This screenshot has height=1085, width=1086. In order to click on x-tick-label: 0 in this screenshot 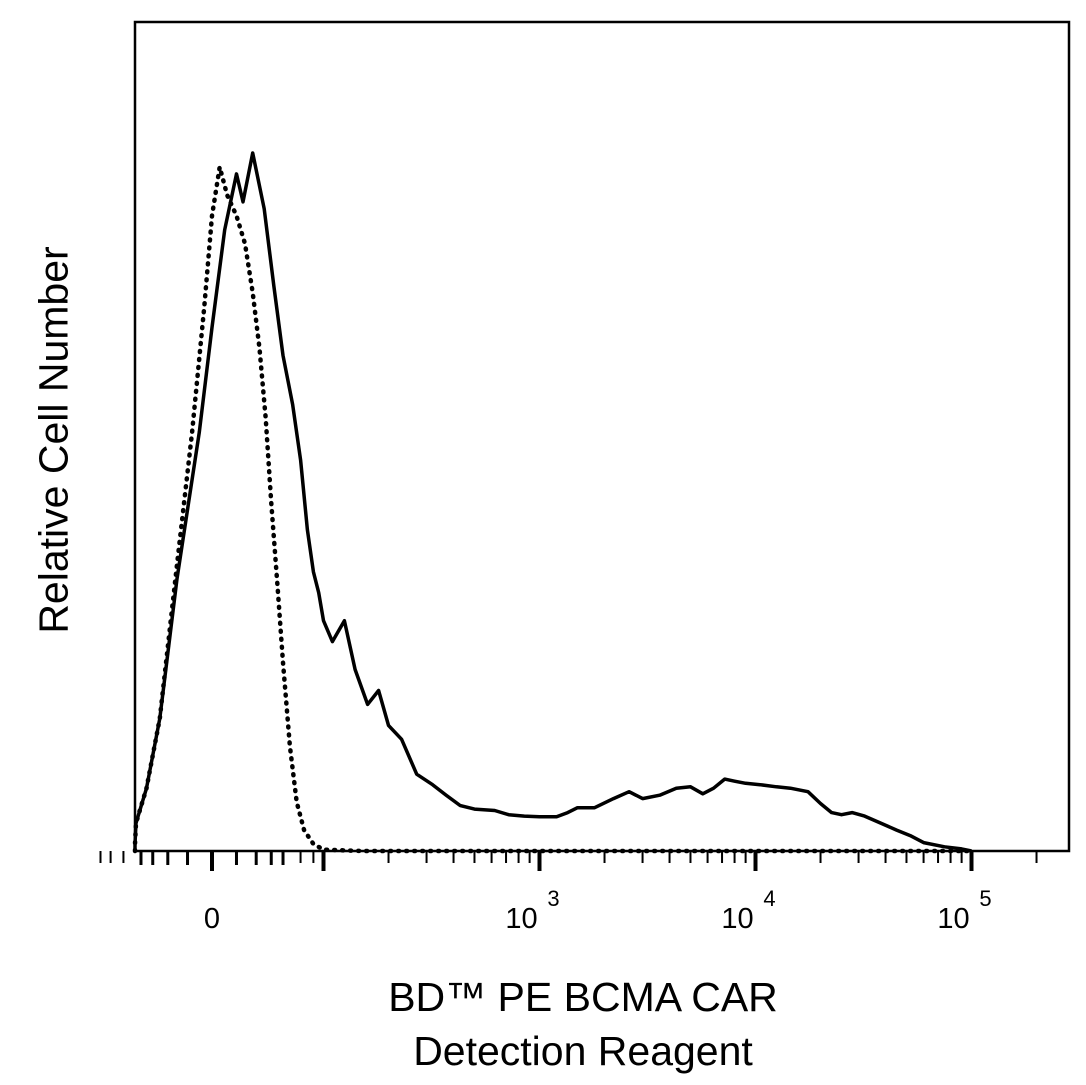, I will do `click(212, 919)`.